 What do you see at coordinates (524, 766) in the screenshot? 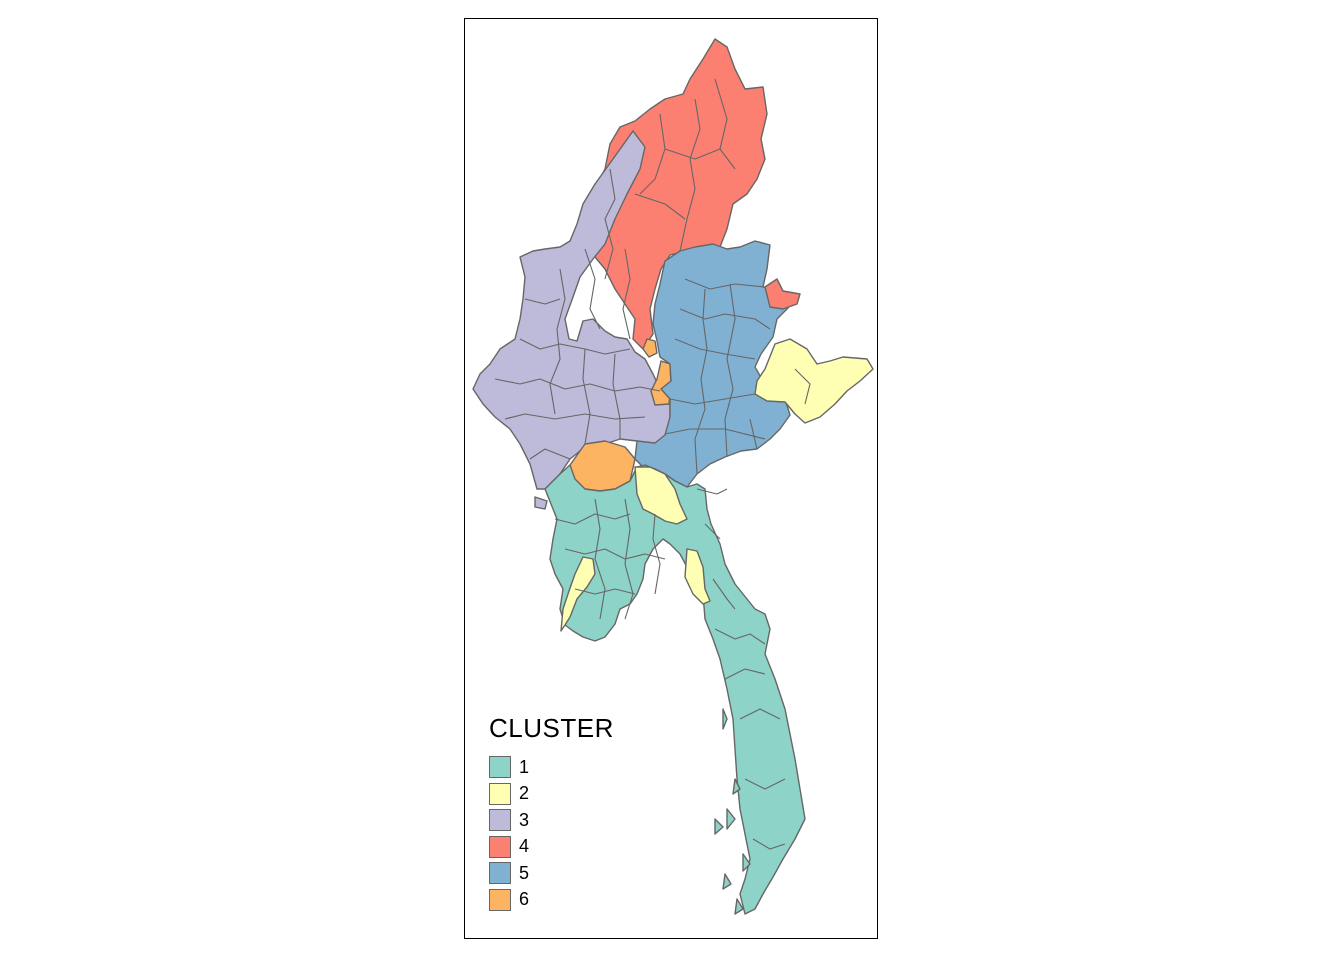
I see `legend-label-1: 1` at bounding box center [524, 766].